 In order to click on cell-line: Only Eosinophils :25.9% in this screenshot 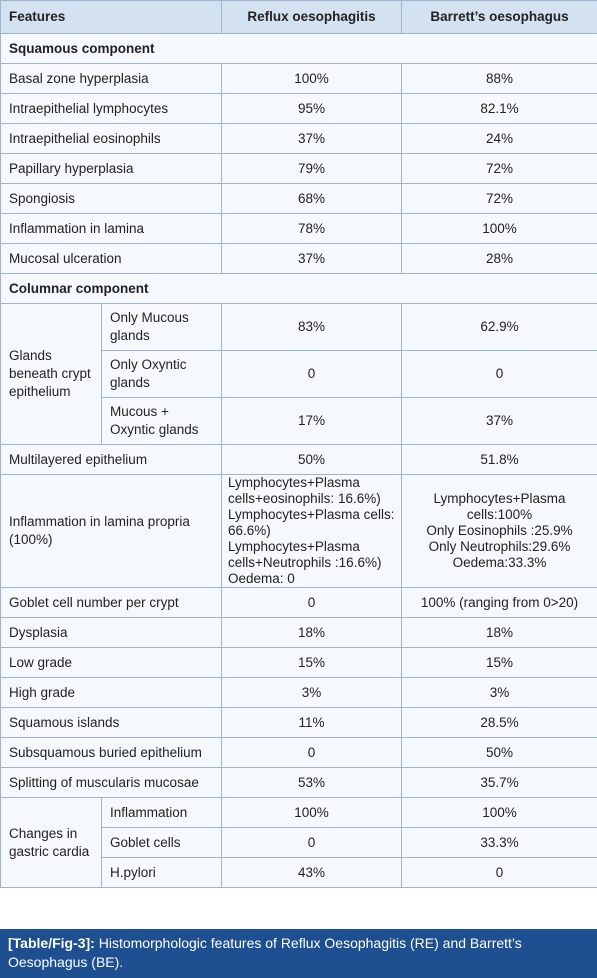, I will do `click(499, 530)`.